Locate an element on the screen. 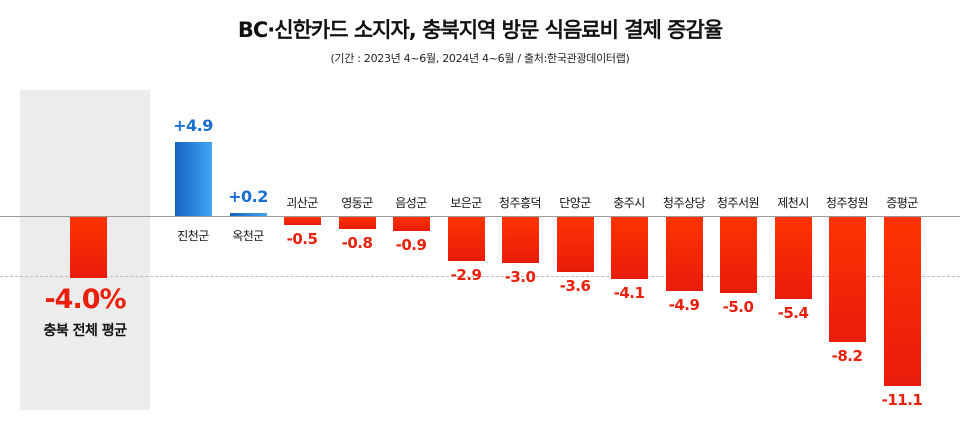  bar-value-label: -5.4 is located at coordinates (793, 313).